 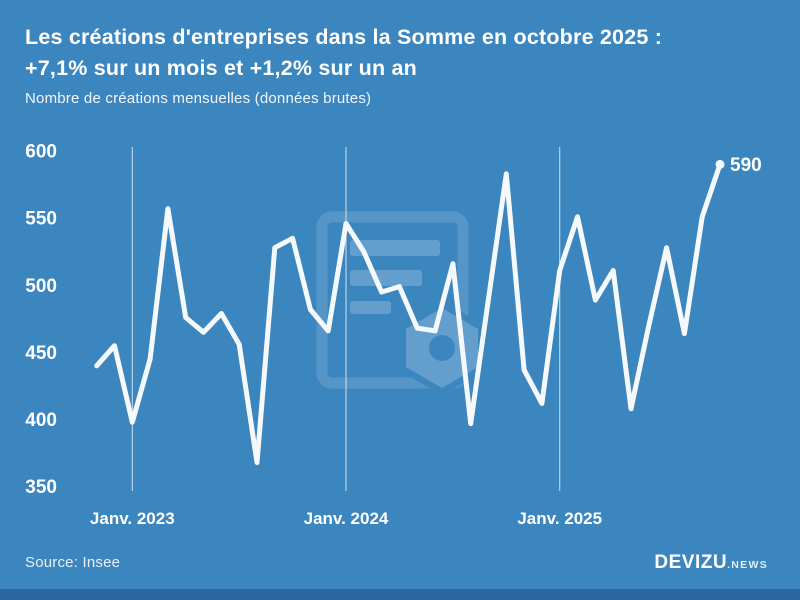 I want to click on y-tick-label: 550, so click(x=41, y=219).